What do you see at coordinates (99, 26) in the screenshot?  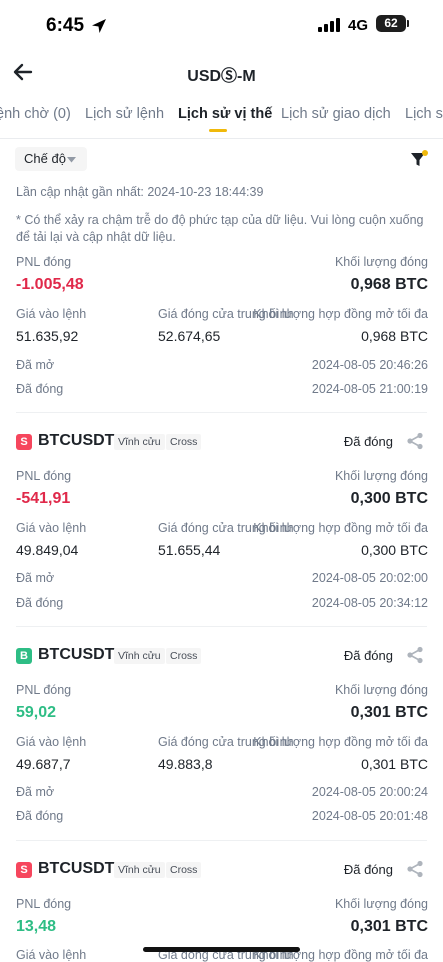 I see `location-arrow-icon` at bounding box center [99, 26].